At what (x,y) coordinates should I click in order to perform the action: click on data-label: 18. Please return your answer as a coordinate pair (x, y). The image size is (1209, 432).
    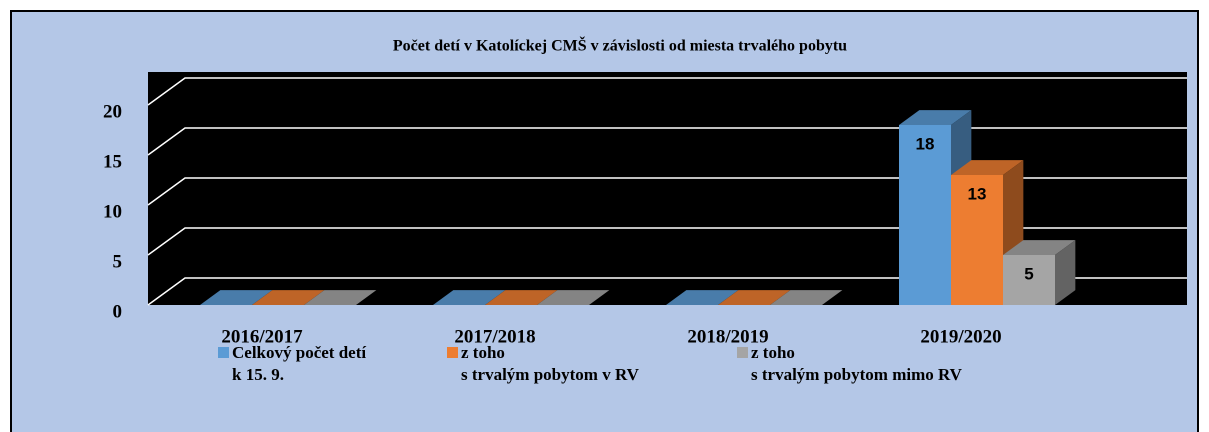
    Looking at the image, I should click on (925, 143).